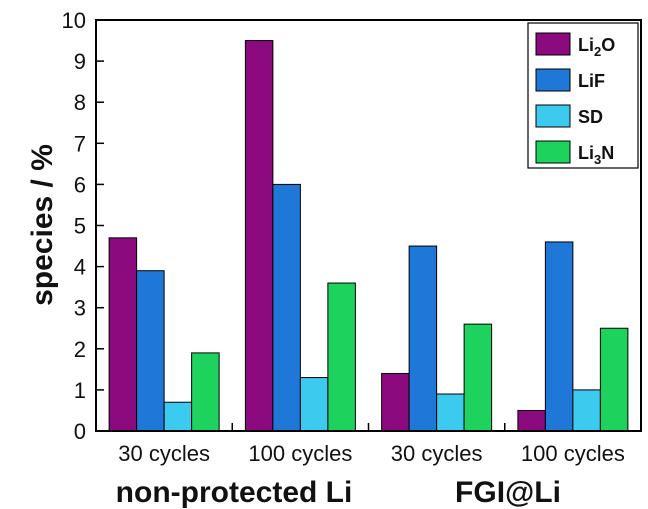  Describe the element at coordinates (80, 431) in the screenshot. I see `y-tick-label: 0` at that location.